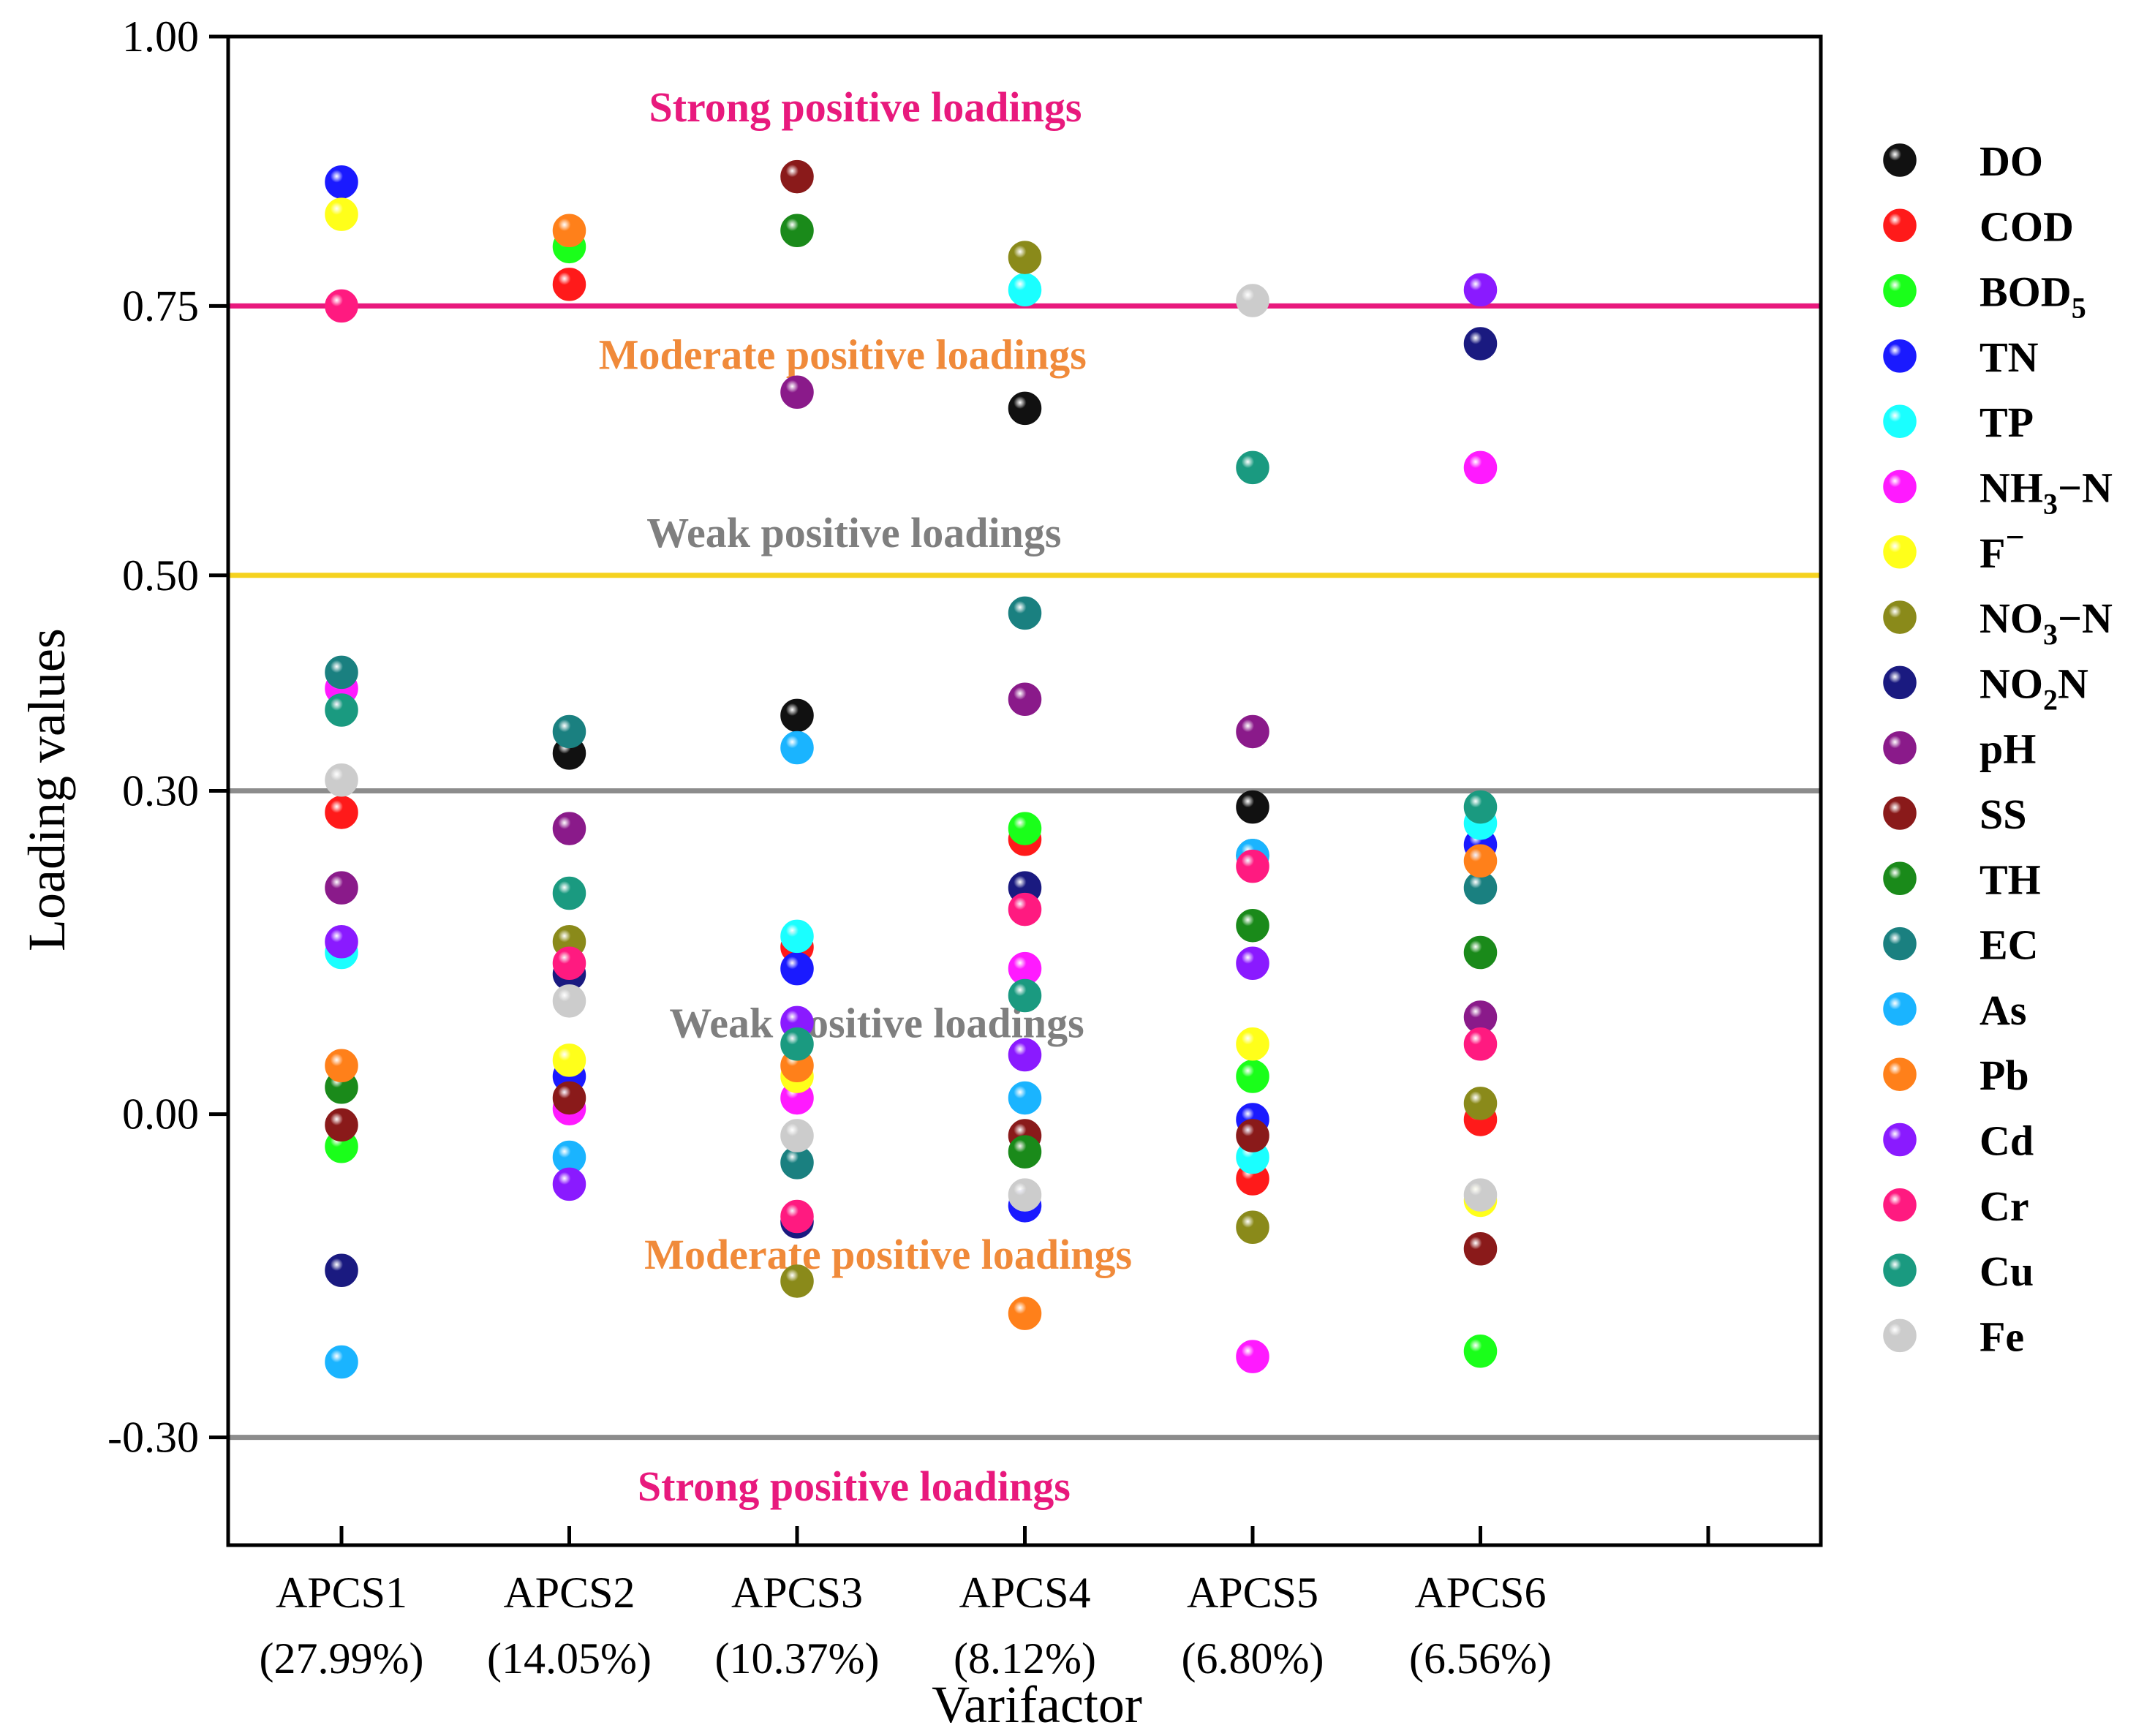  What do you see at coordinates (853, 532) in the screenshot?
I see `zone-annotation: Weak positive loadings` at bounding box center [853, 532].